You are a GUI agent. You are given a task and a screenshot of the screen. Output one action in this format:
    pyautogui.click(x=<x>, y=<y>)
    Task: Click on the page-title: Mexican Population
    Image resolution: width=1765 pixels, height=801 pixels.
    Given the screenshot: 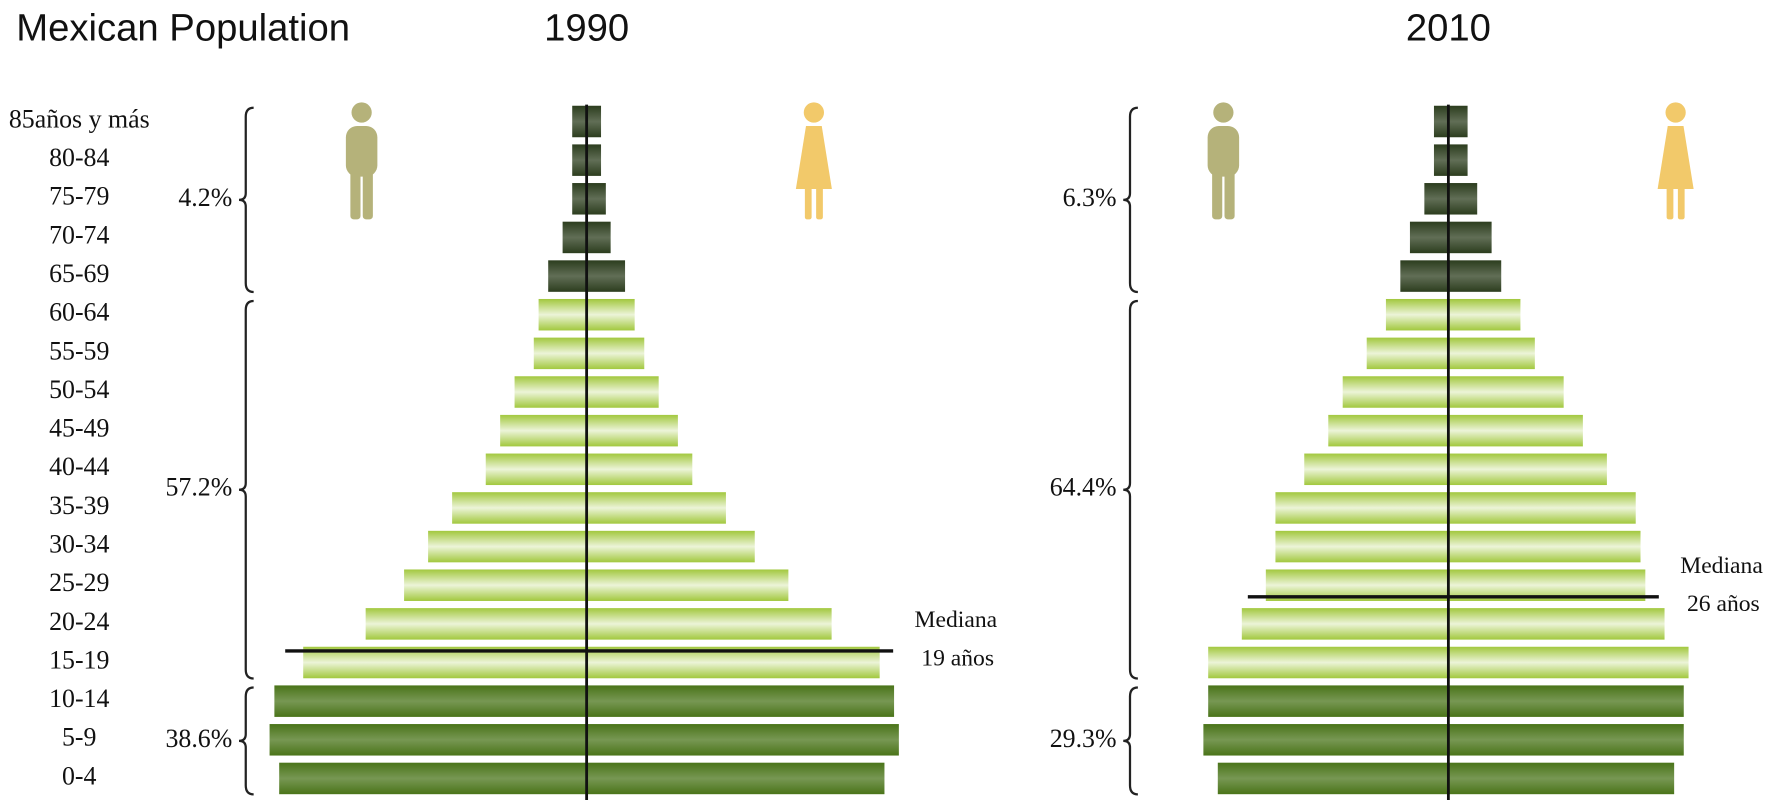 What is the action you would take?
    pyautogui.click(x=183, y=27)
    